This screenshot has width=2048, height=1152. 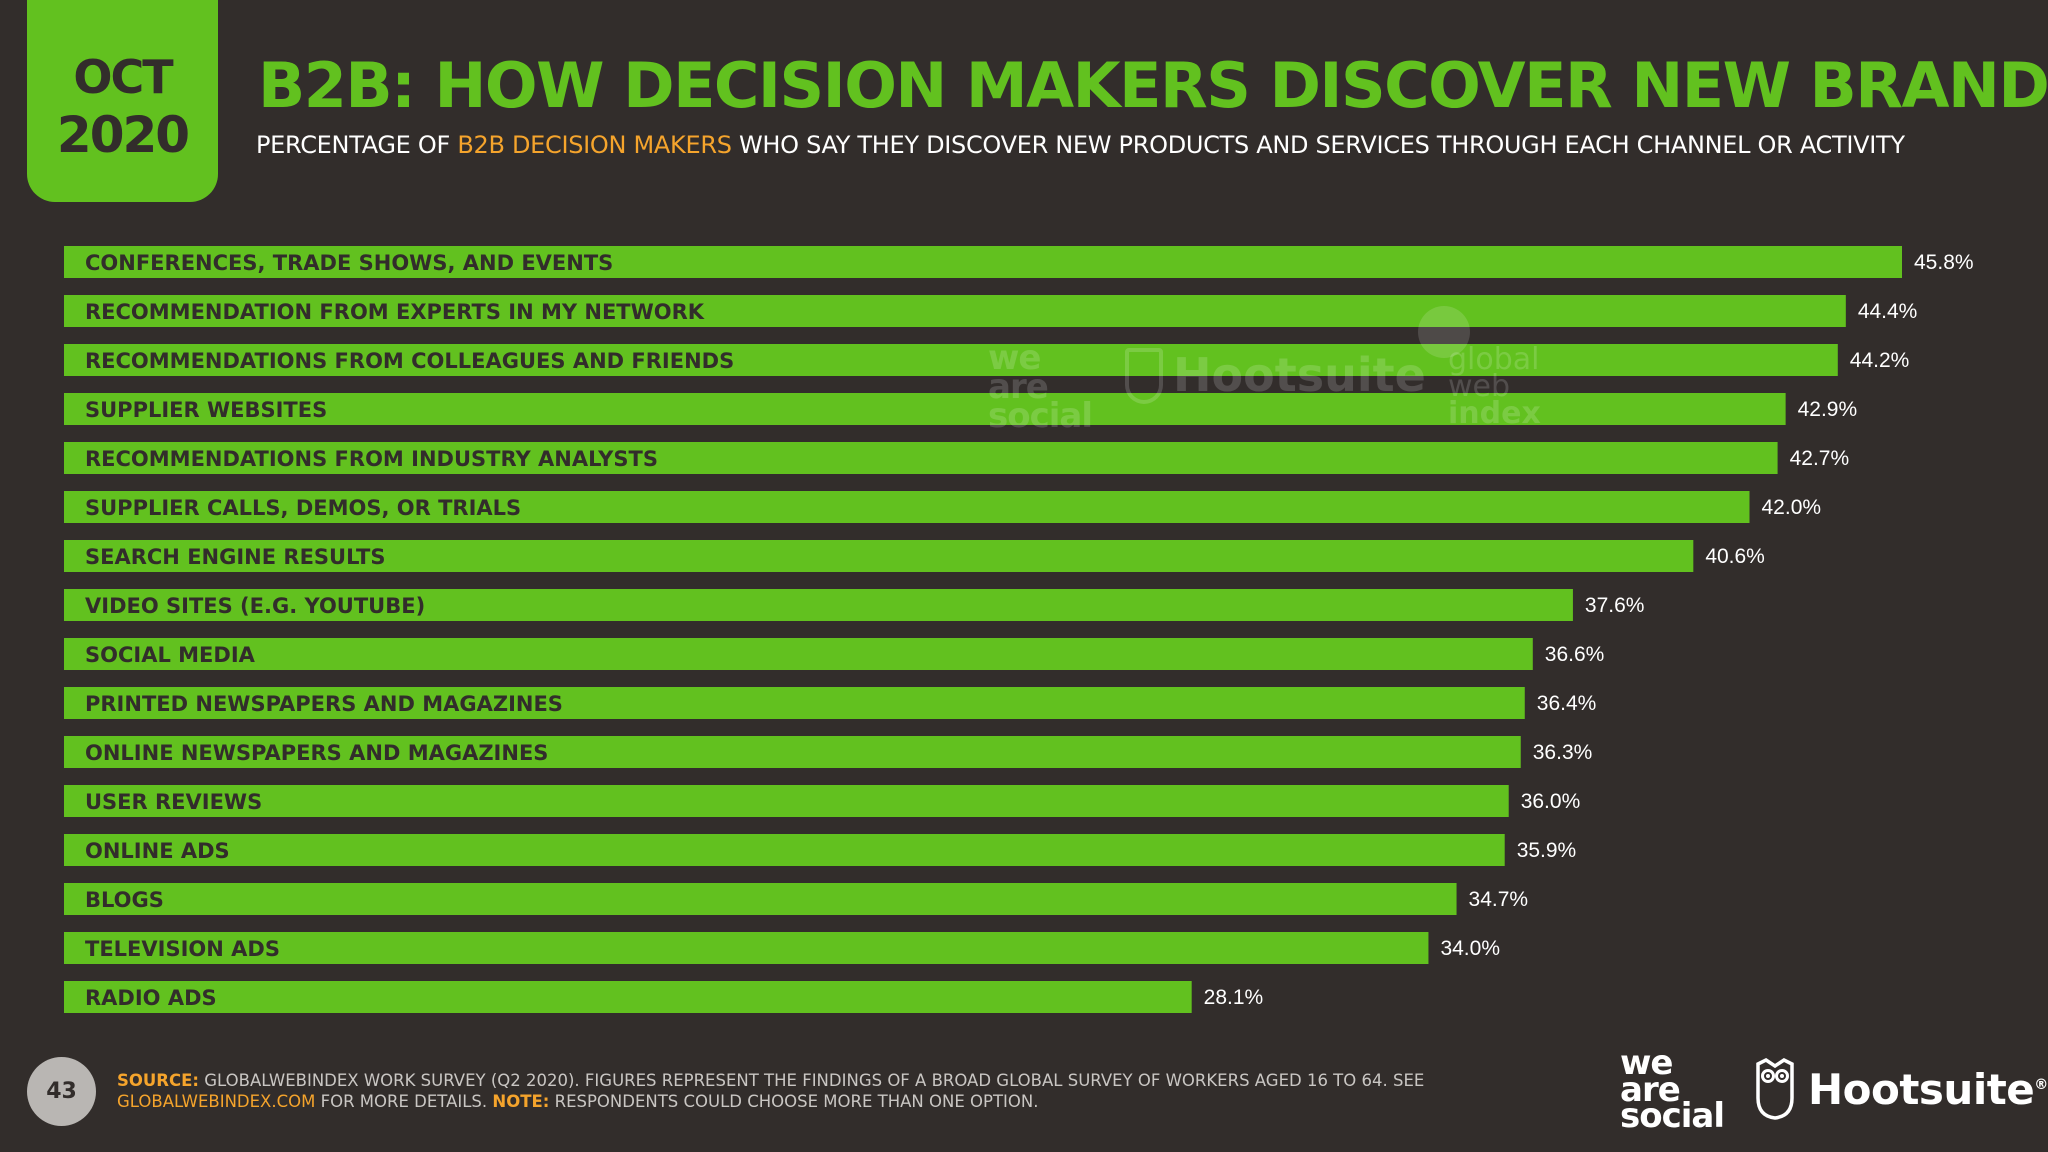 I want to click on watermark-hootsuite-text: Hootsuite, so click(x=1299, y=375).